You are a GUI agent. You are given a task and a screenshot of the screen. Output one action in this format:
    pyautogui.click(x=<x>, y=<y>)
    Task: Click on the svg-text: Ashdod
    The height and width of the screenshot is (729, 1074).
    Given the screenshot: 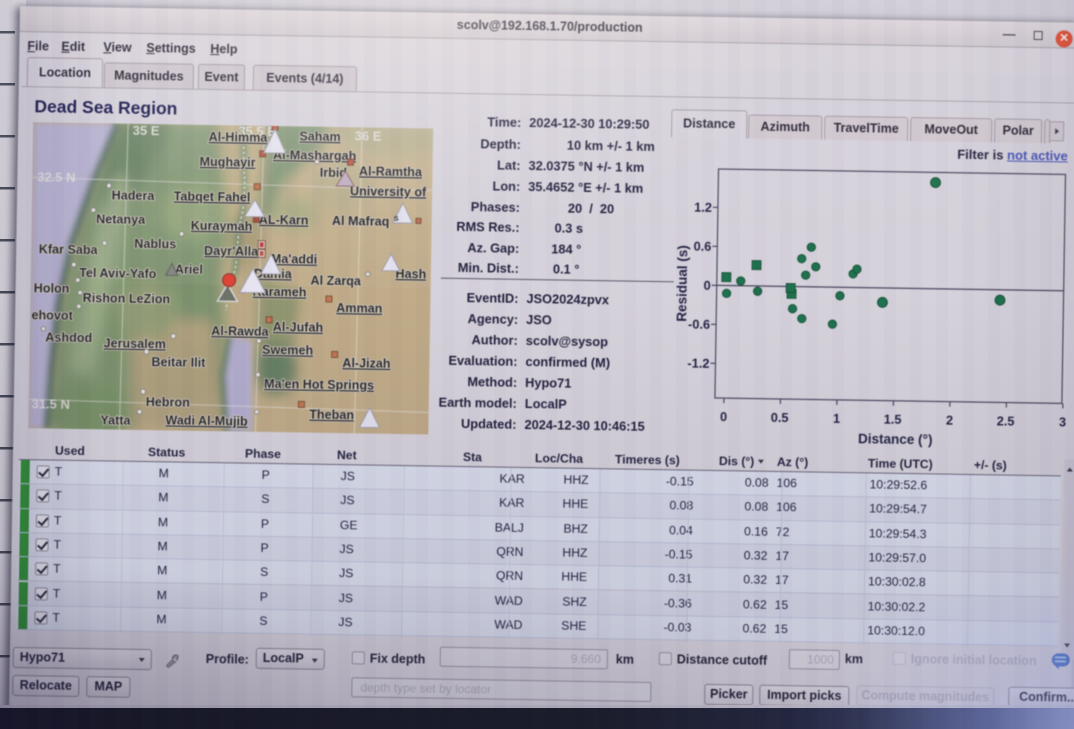 What is the action you would take?
    pyautogui.click(x=68, y=337)
    